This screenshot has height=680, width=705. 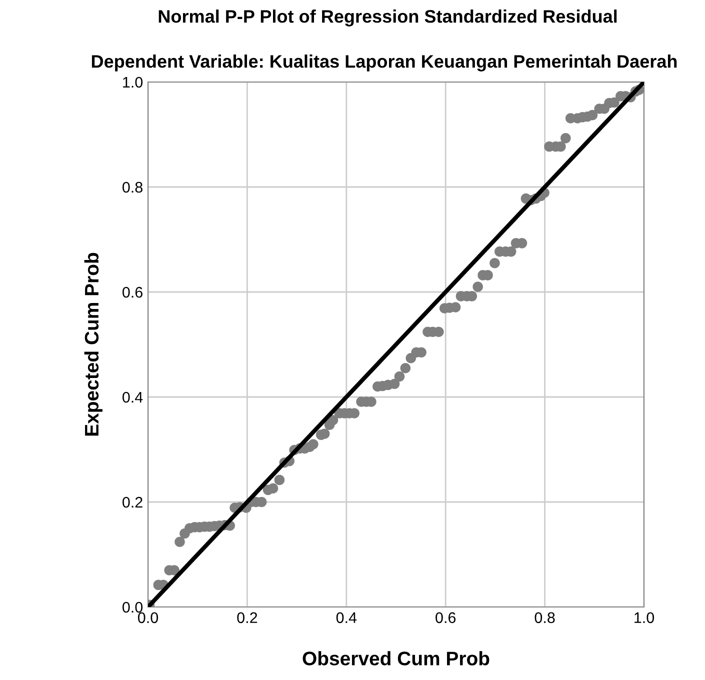 I want to click on y-tick-label: 0.4, so click(x=132, y=397).